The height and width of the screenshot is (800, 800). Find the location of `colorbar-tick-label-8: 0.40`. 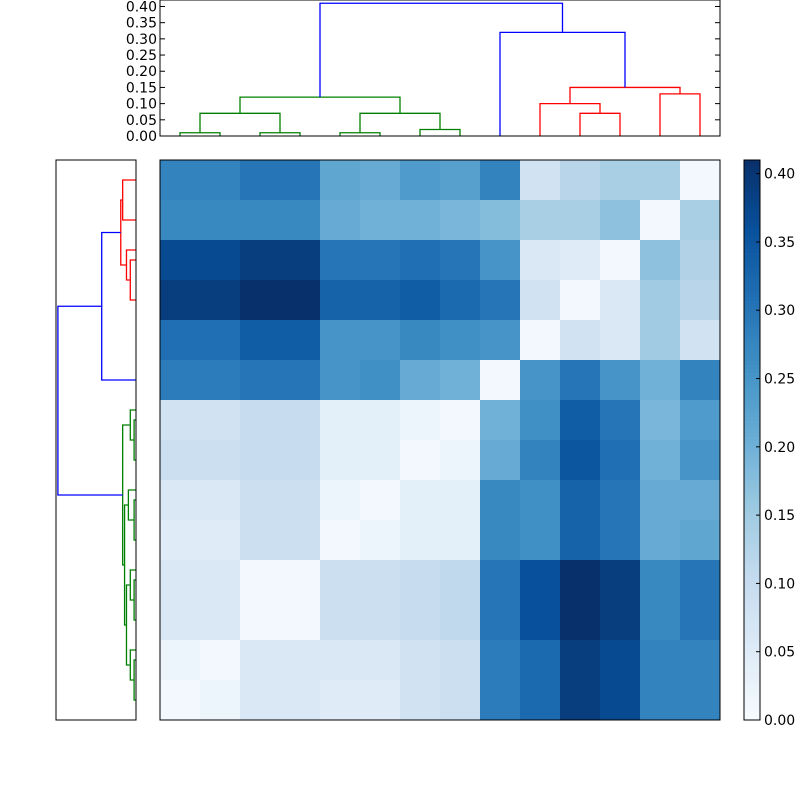

colorbar-tick-label-8: 0.40 is located at coordinates (779, 175).